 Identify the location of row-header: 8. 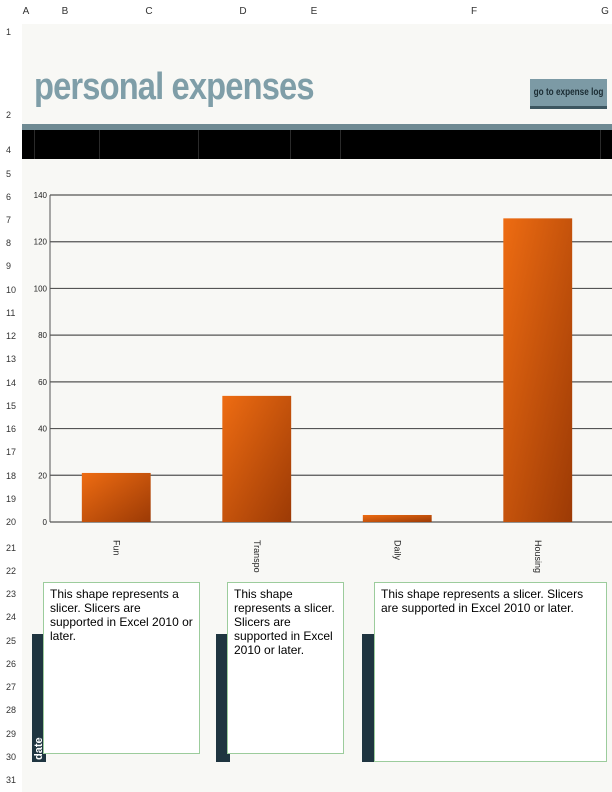
(9, 243).